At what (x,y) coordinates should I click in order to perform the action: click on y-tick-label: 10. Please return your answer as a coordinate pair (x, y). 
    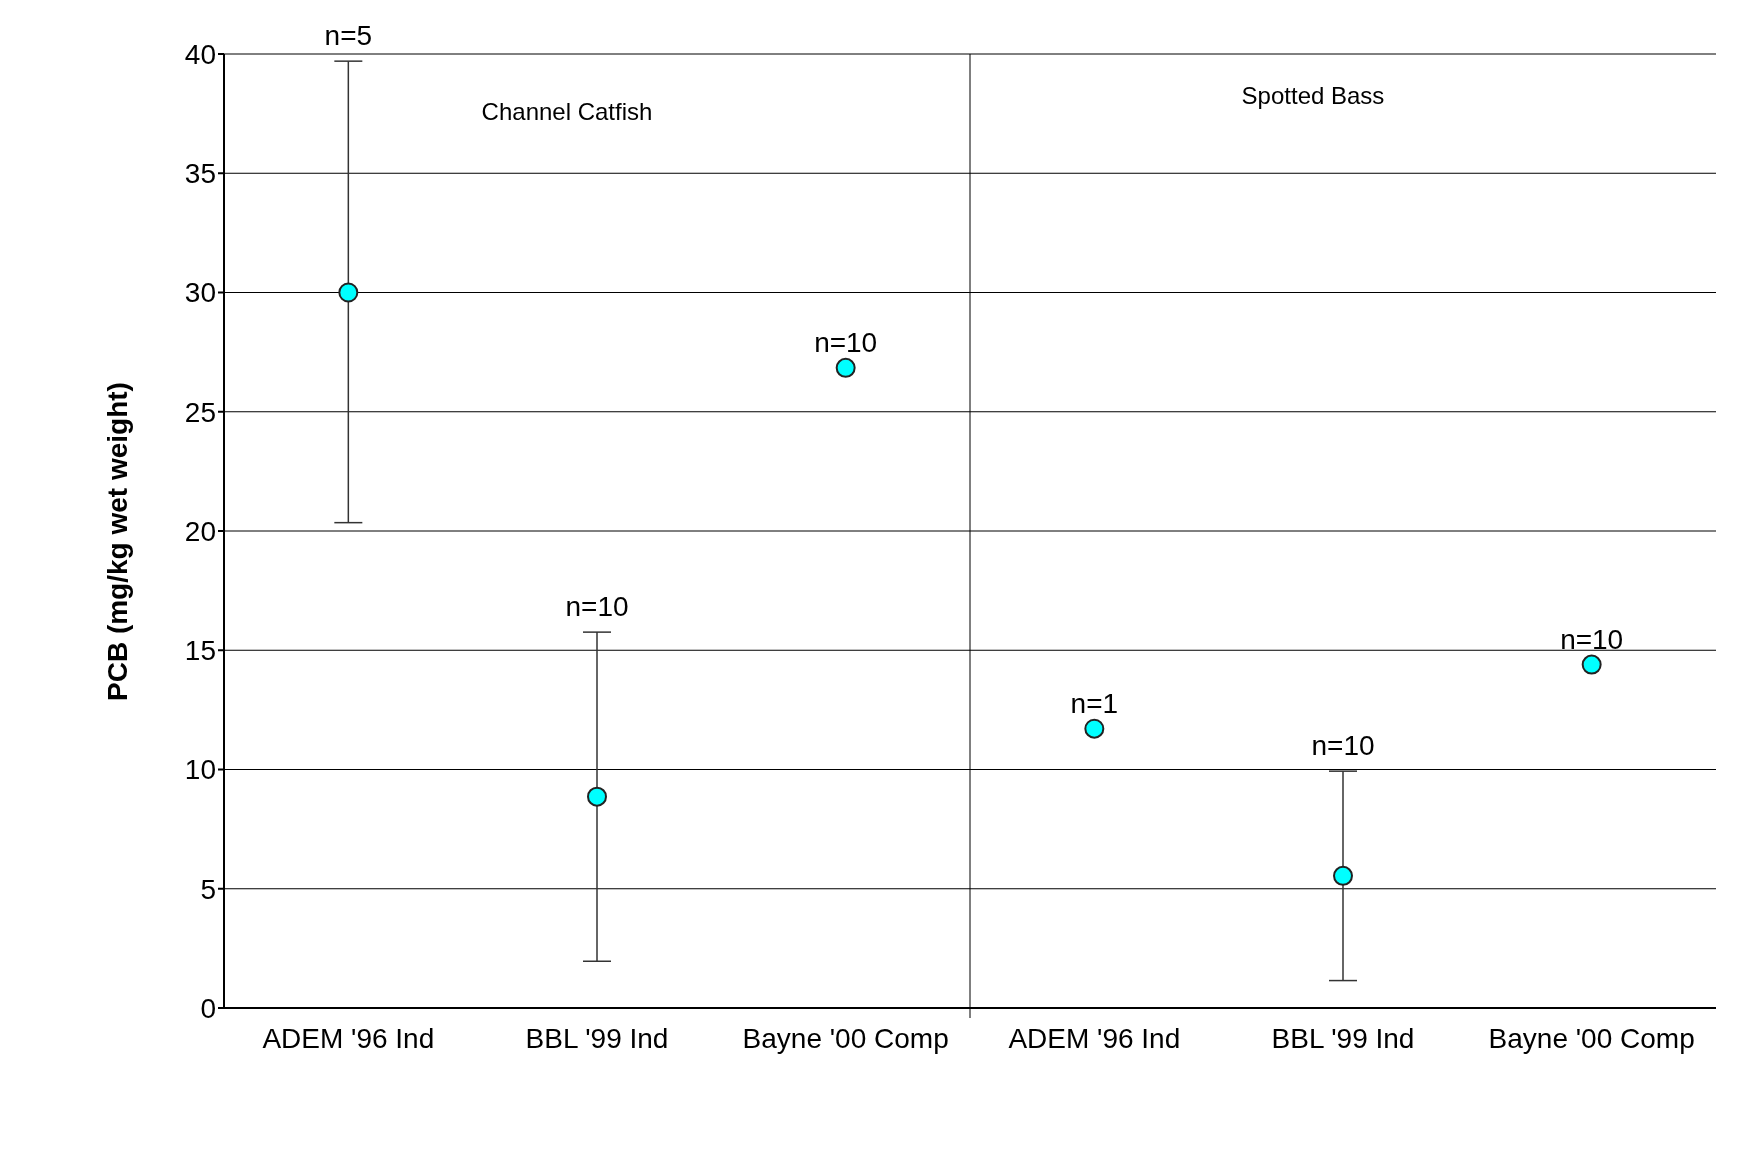
    Looking at the image, I should click on (200, 770).